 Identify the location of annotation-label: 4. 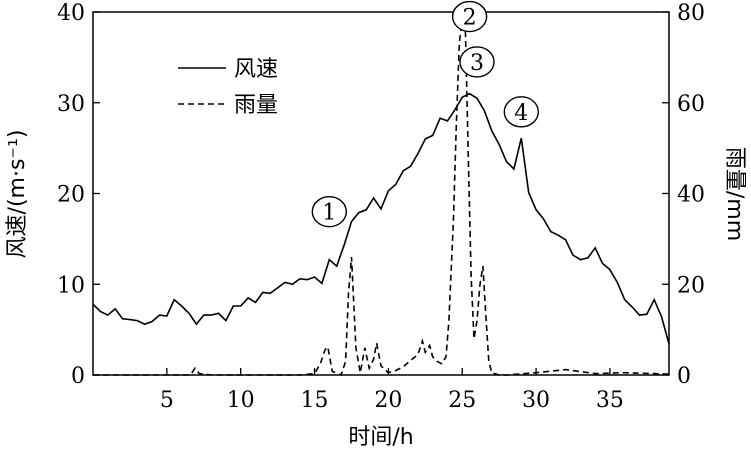
(521, 113).